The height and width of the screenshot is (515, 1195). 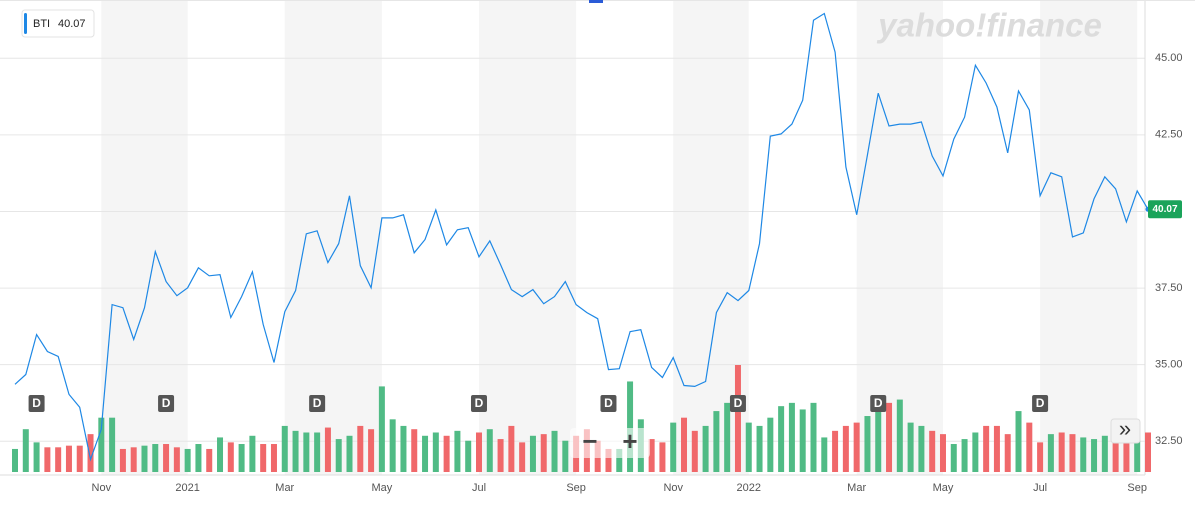 What do you see at coordinates (1169, 58) in the screenshot?
I see `y-tick-label: 45.00` at bounding box center [1169, 58].